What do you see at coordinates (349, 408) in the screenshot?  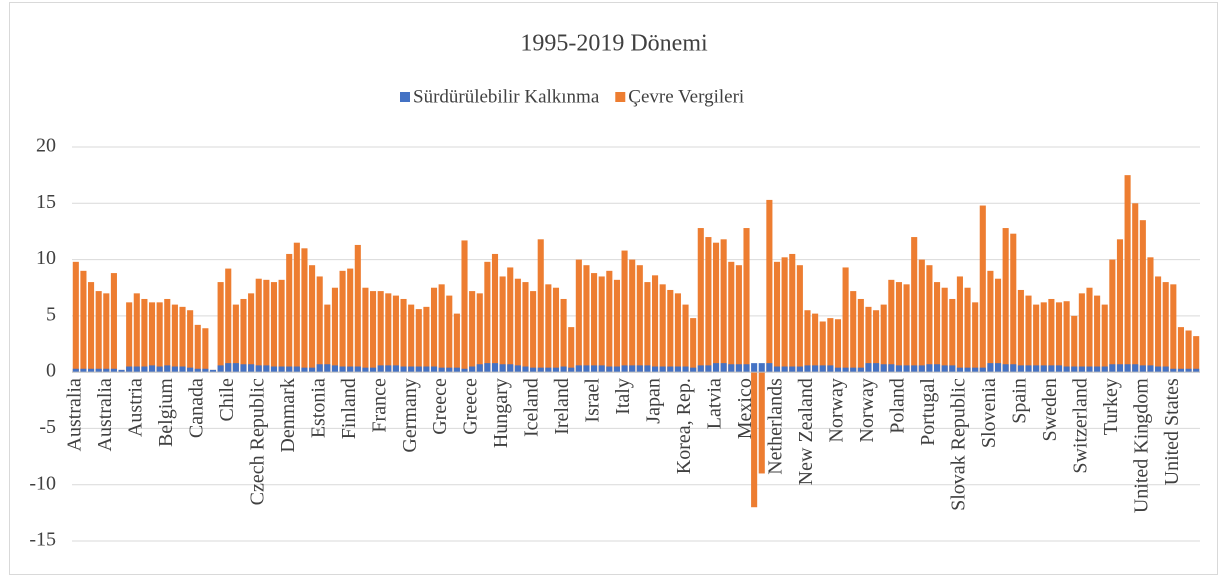 I see `x-tick-label: Finland` at bounding box center [349, 408].